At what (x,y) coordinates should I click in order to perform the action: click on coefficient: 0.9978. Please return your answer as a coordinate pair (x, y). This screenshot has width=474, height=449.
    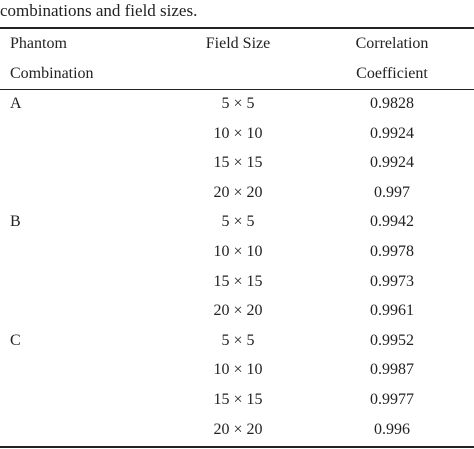
    Looking at the image, I should click on (392, 251).